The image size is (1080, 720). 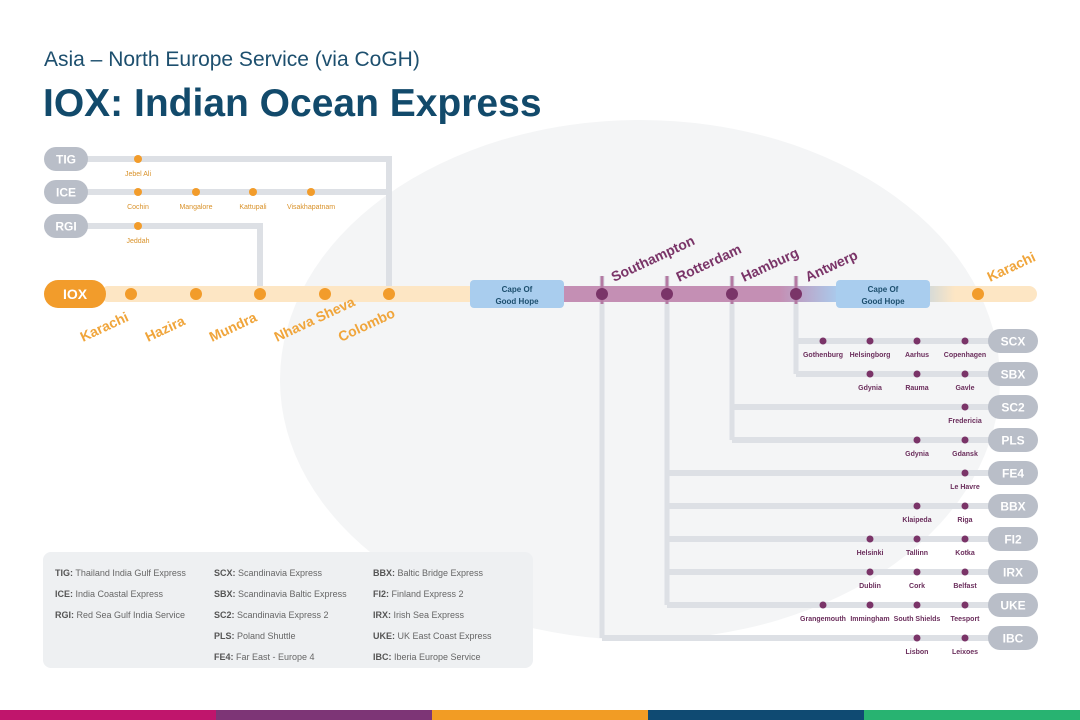 I want to click on feeder-badge-fi2-label: FI2, so click(x=1013, y=539).